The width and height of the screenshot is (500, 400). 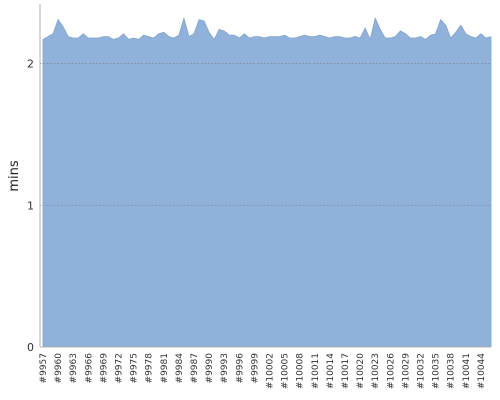 What do you see at coordinates (376, 371) in the screenshot?
I see `x-tick-label: #10023` at bounding box center [376, 371].